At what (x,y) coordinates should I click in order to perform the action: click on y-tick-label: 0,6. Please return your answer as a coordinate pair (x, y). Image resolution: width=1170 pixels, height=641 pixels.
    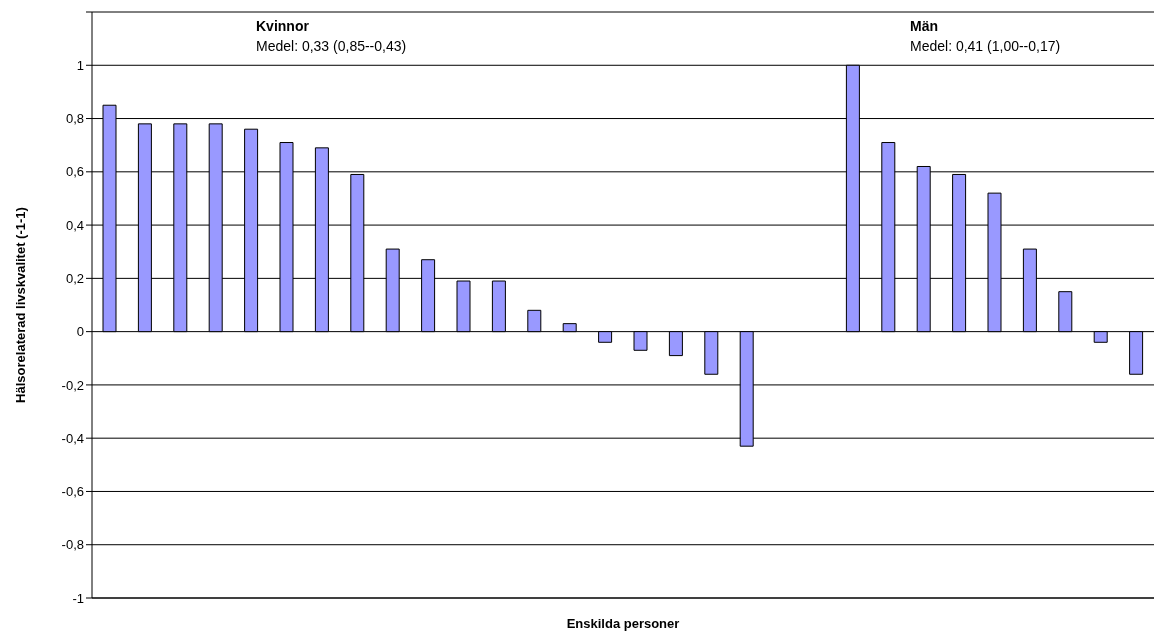
    Looking at the image, I should click on (74, 172).